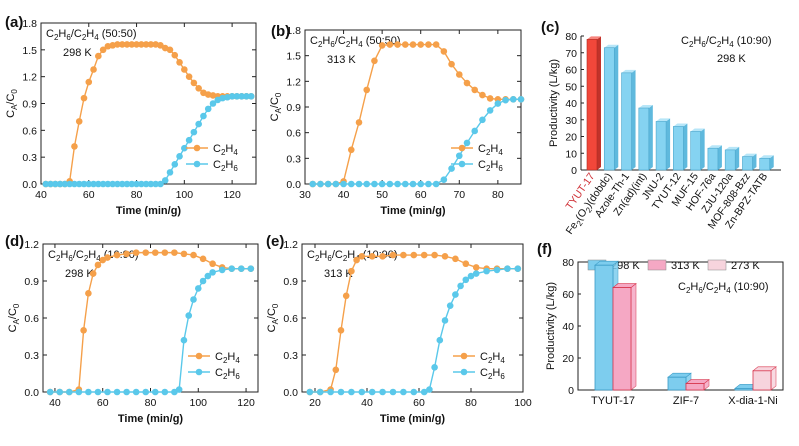  I want to click on y-tick-label: 10, so click(571, 154).